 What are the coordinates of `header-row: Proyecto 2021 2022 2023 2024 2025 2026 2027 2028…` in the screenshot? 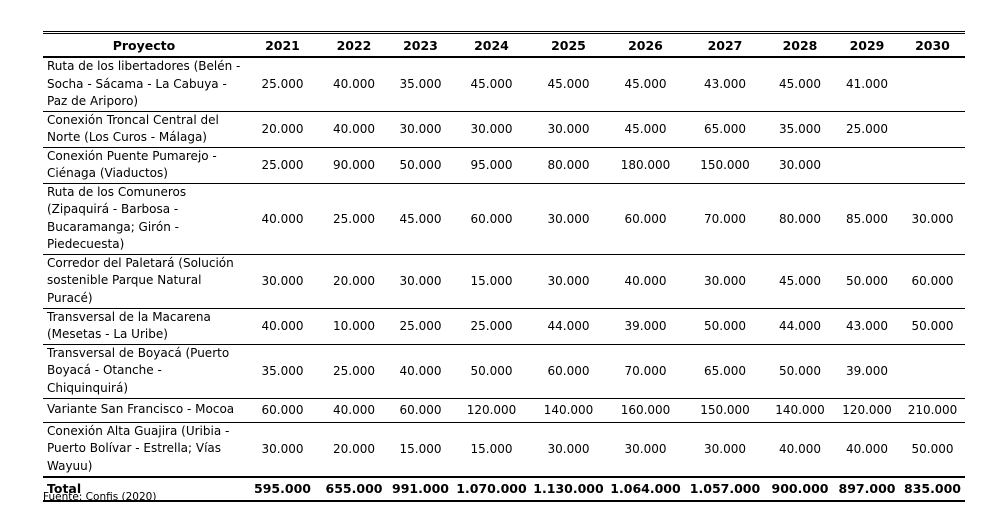 It's located at (504, 45).